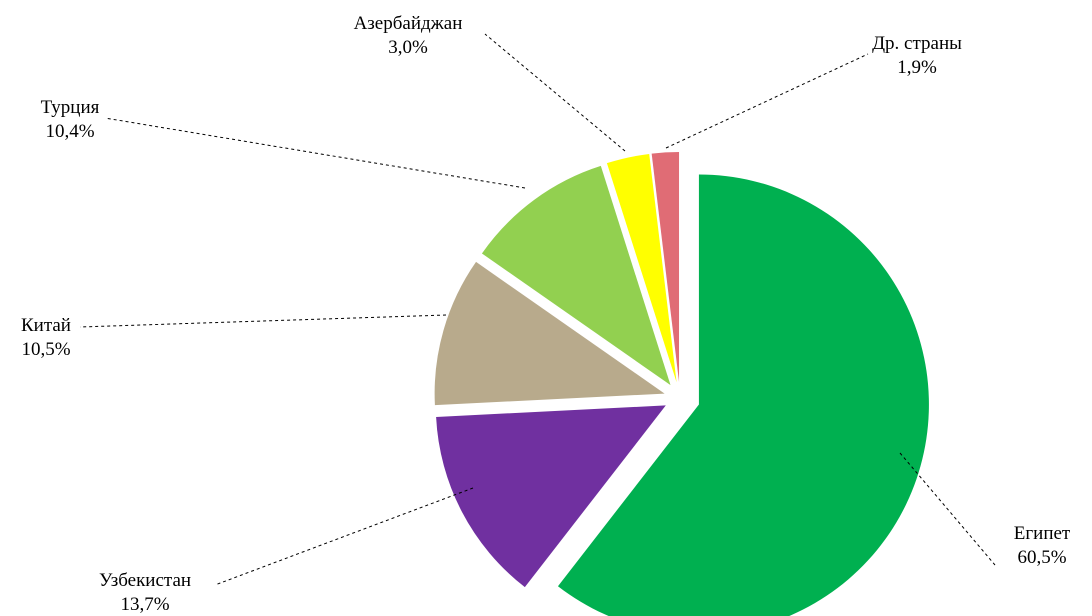 The width and height of the screenshot is (1092, 616). I want to click on slice-label-value: 13,7%, so click(144, 604).